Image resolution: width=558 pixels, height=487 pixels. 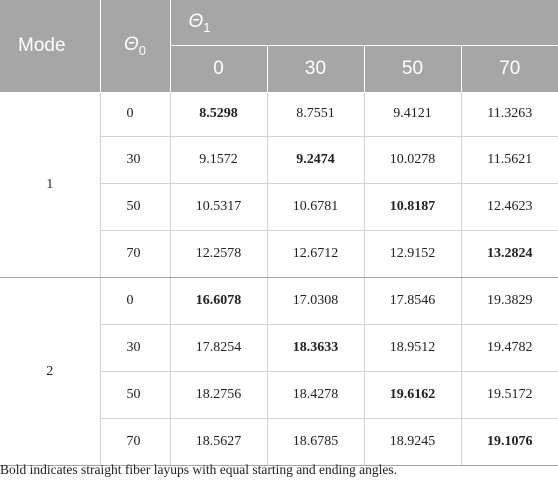 I want to click on frequency-cell: 18.9245, so click(x=413, y=442).